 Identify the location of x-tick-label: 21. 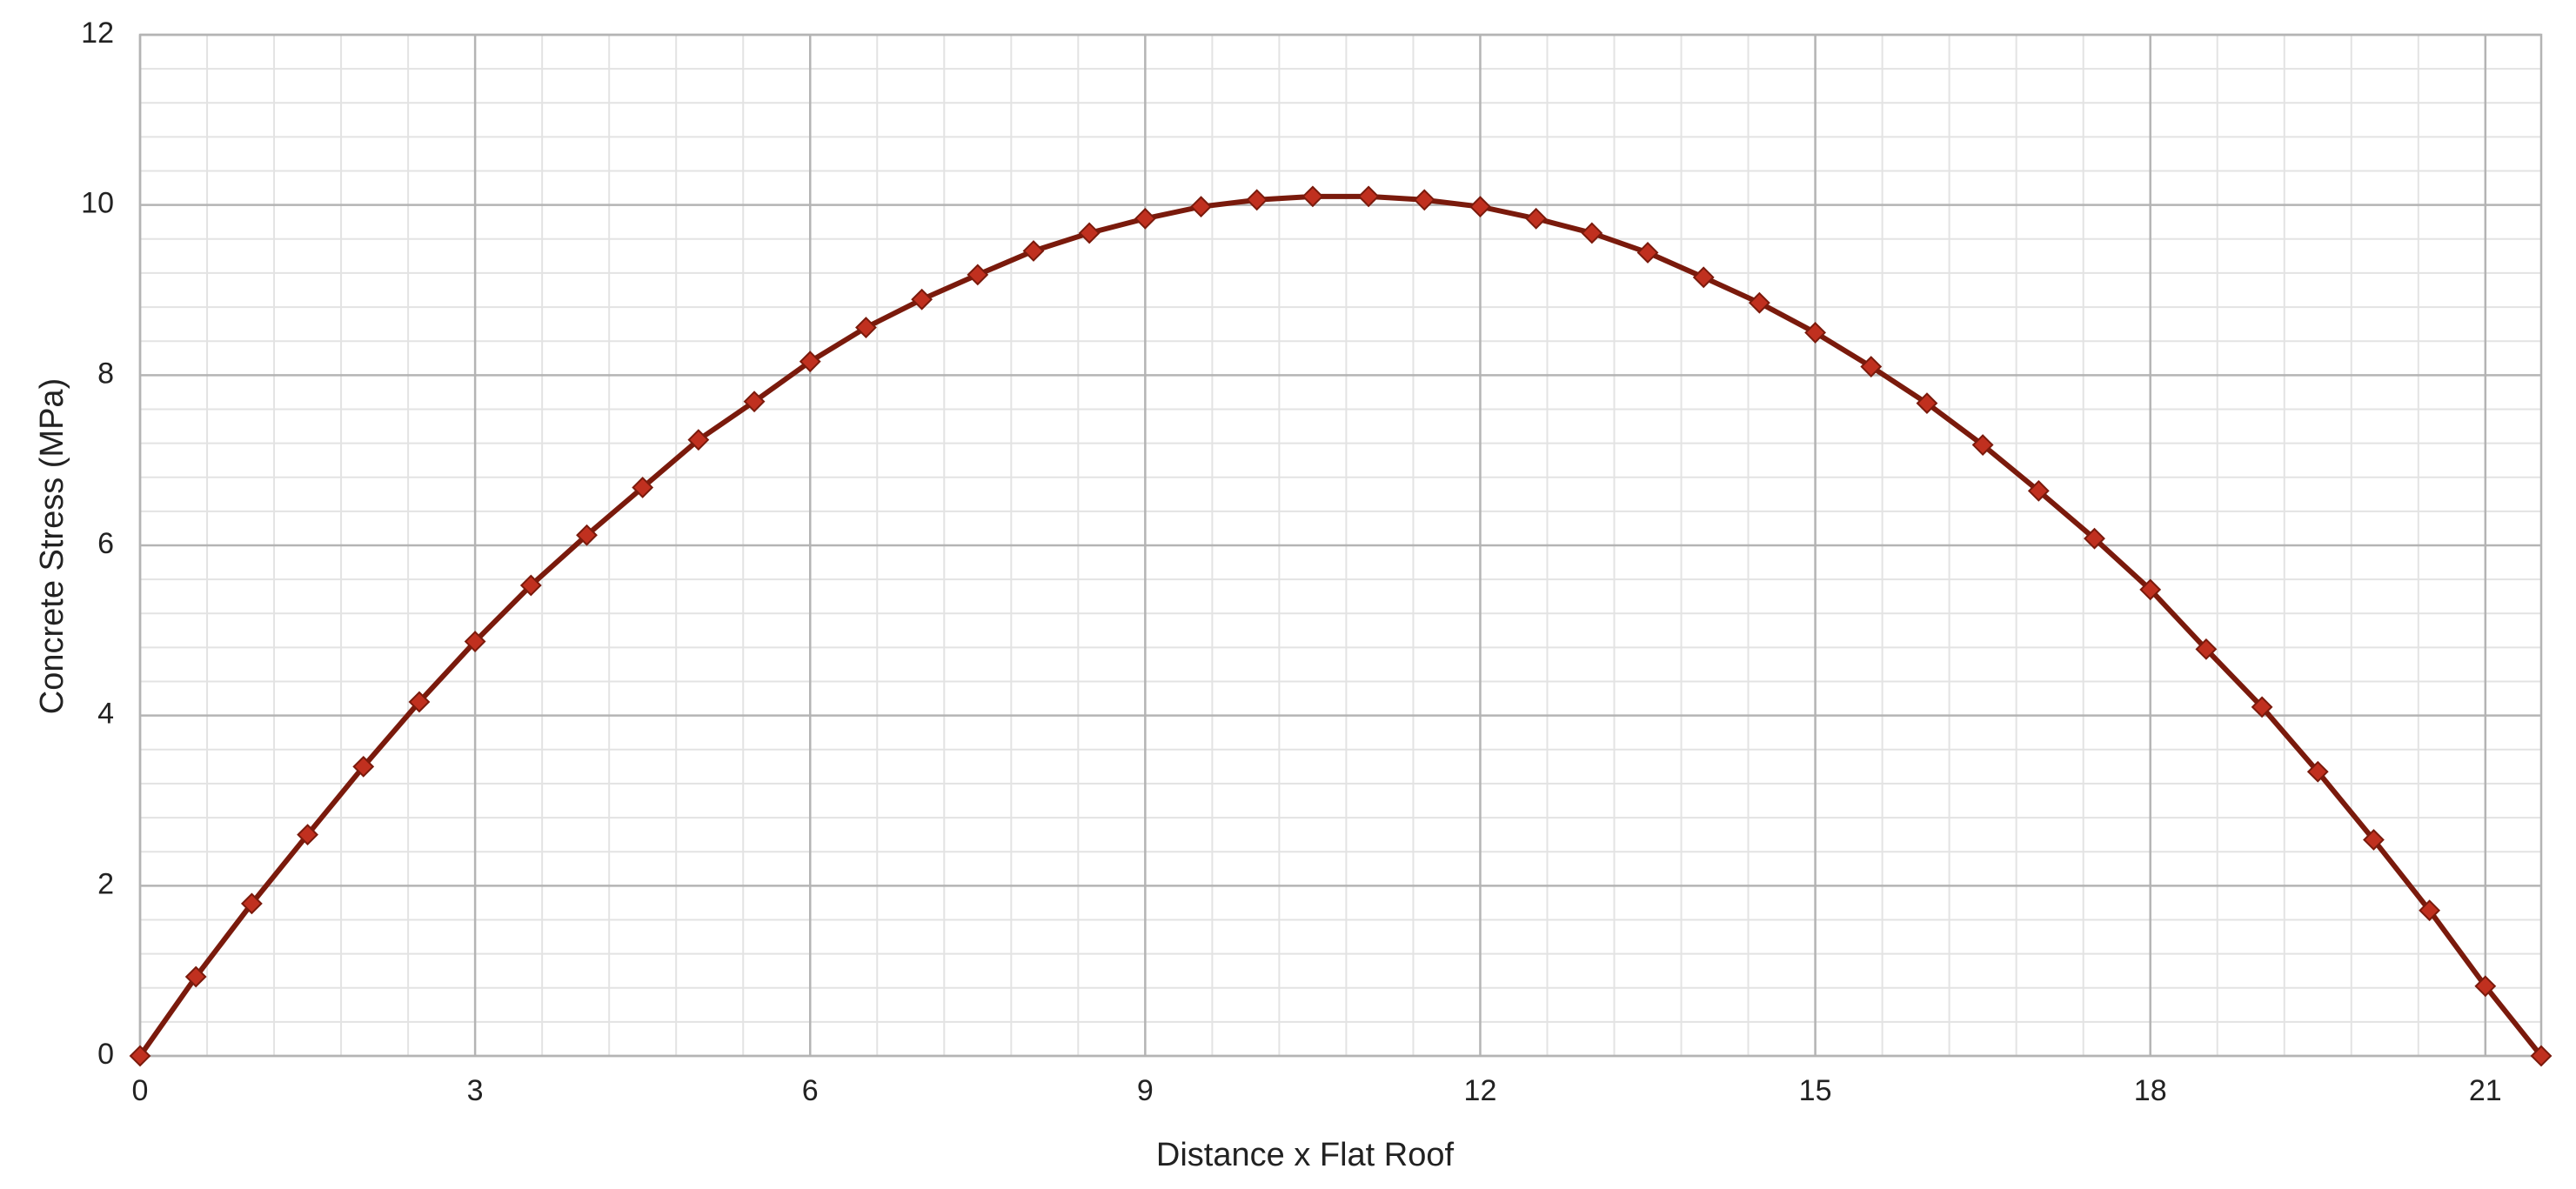
(2485, 1090).